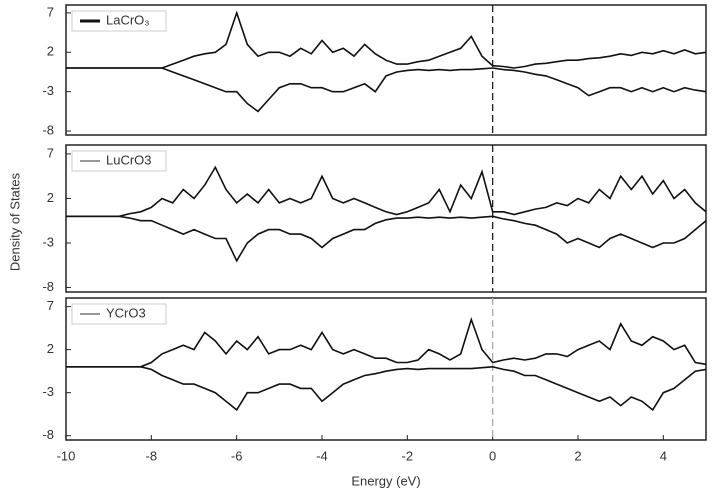 This screenshot has width=712, height=504. Describe the element at coordinates (322, 455) in the screenshot. I see `x-tick-label: -4` at that location.